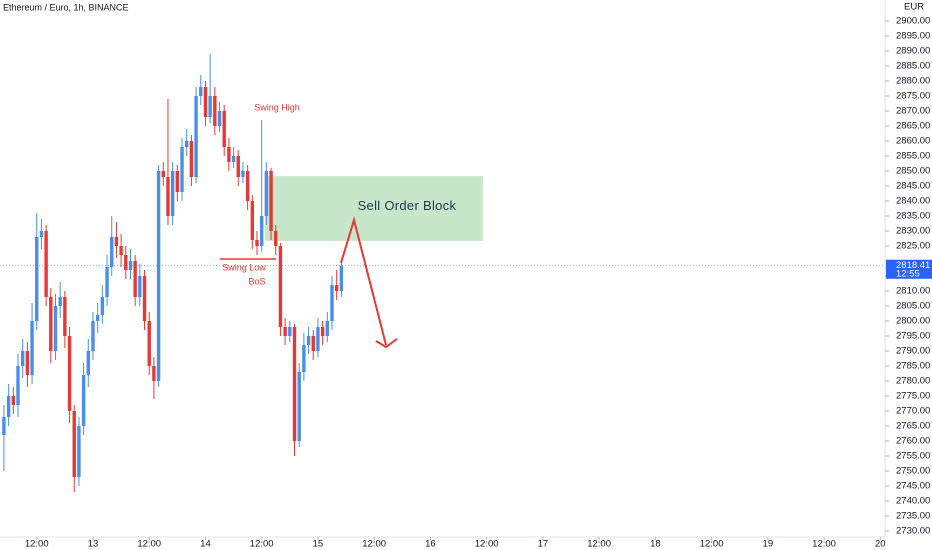 This screenshot has height=550, width=932. Describe the element at coordinates (913, 381) in the screenshot. I see `y-tick-label: 2780.00` at that location.